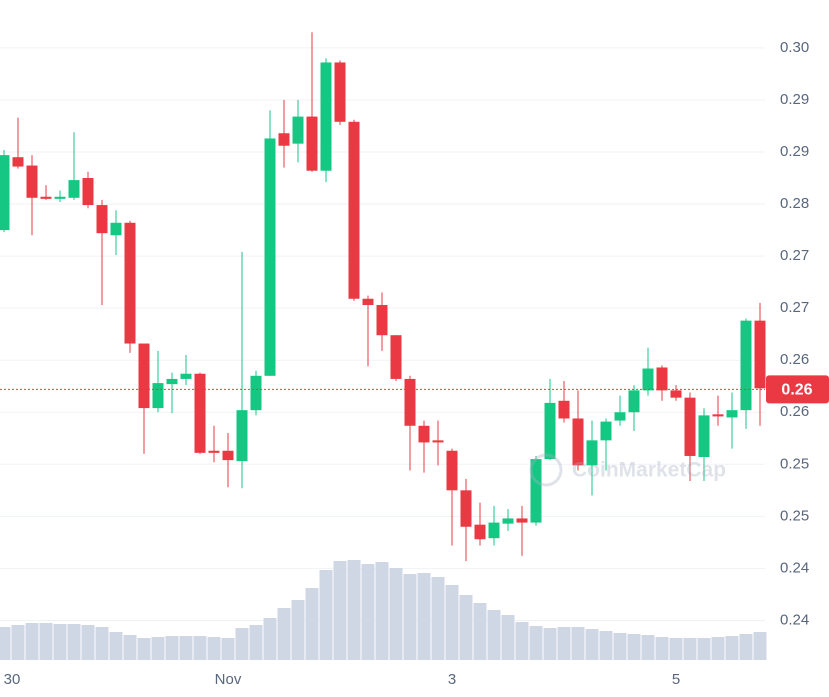 The height and width of the screenshot is (697, 829). Describe the element at coordinates (794, 203) in the screenshot. I see `y-tick-label: 0.28` at that location.